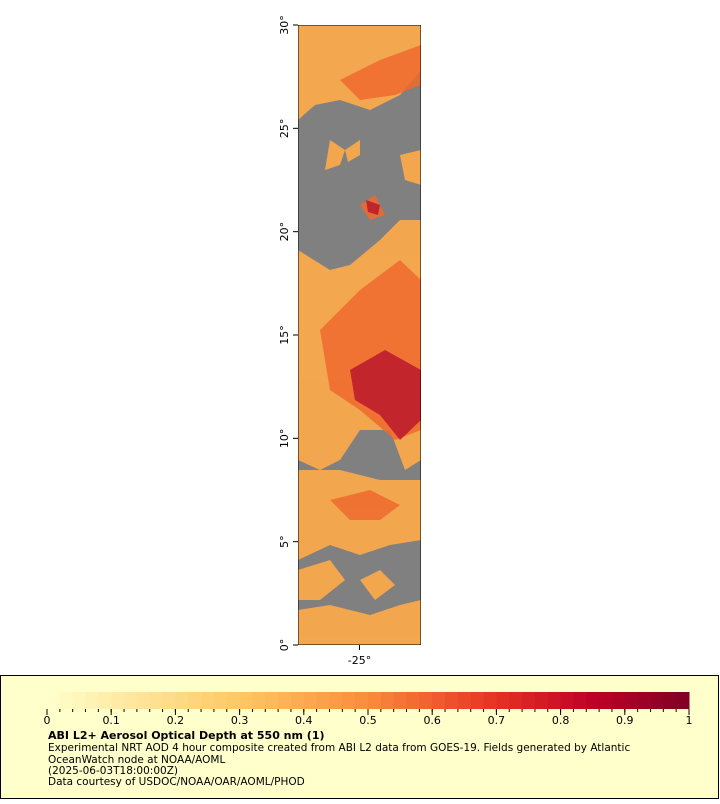  What do you see at coordinates (368, 720) in the screenshot?
I see `colorbar-tick-label: 0.5` at bounding box center [368, 720].